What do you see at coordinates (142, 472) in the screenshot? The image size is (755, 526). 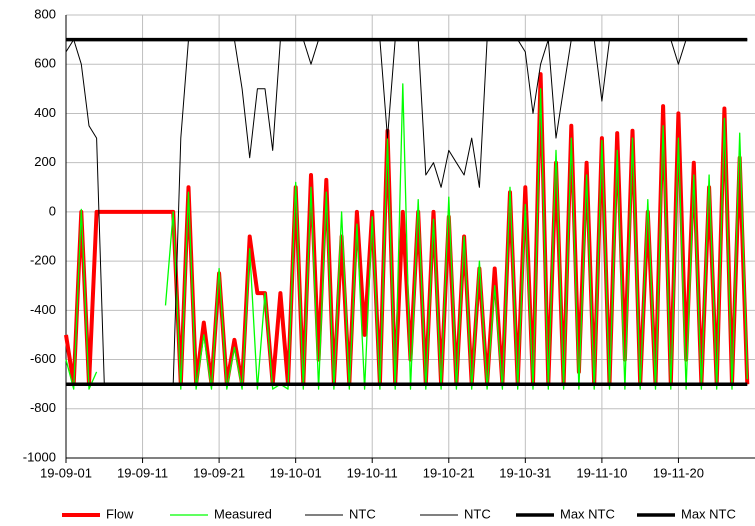 I see `x-tick-label: 19-09-11` at bounding box center [142, 472].